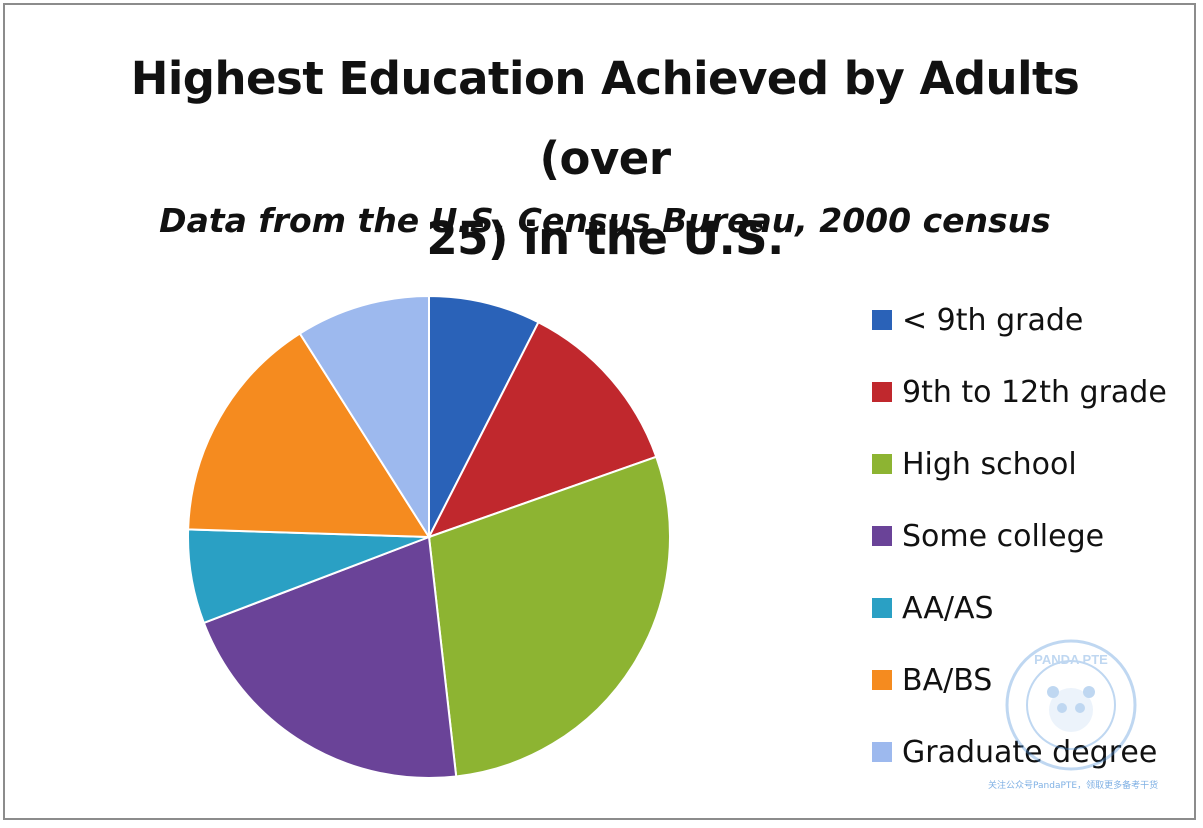  Describe the element at coordinates (989, 464) in the screenshot. I see `legend-label: High school` at that location.